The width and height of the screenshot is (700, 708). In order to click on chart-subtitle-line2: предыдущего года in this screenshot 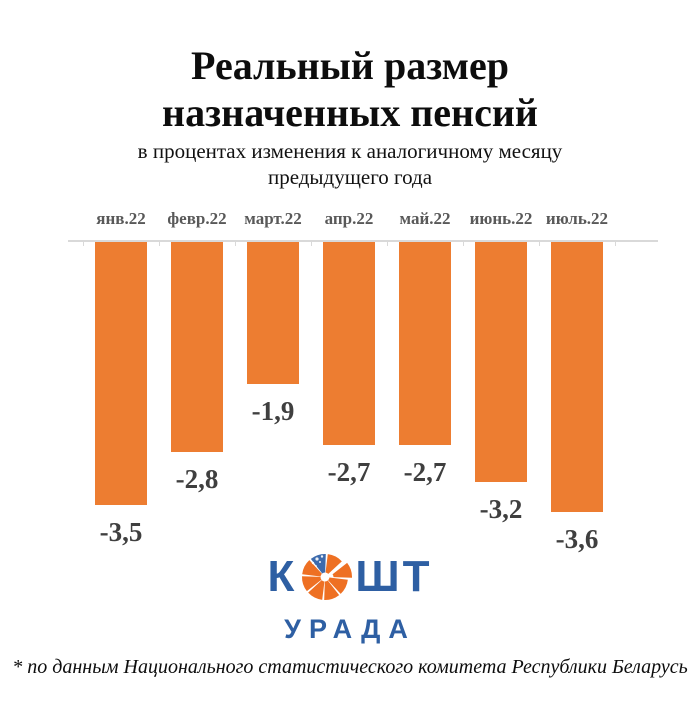, I will do `click(350, 177)`.